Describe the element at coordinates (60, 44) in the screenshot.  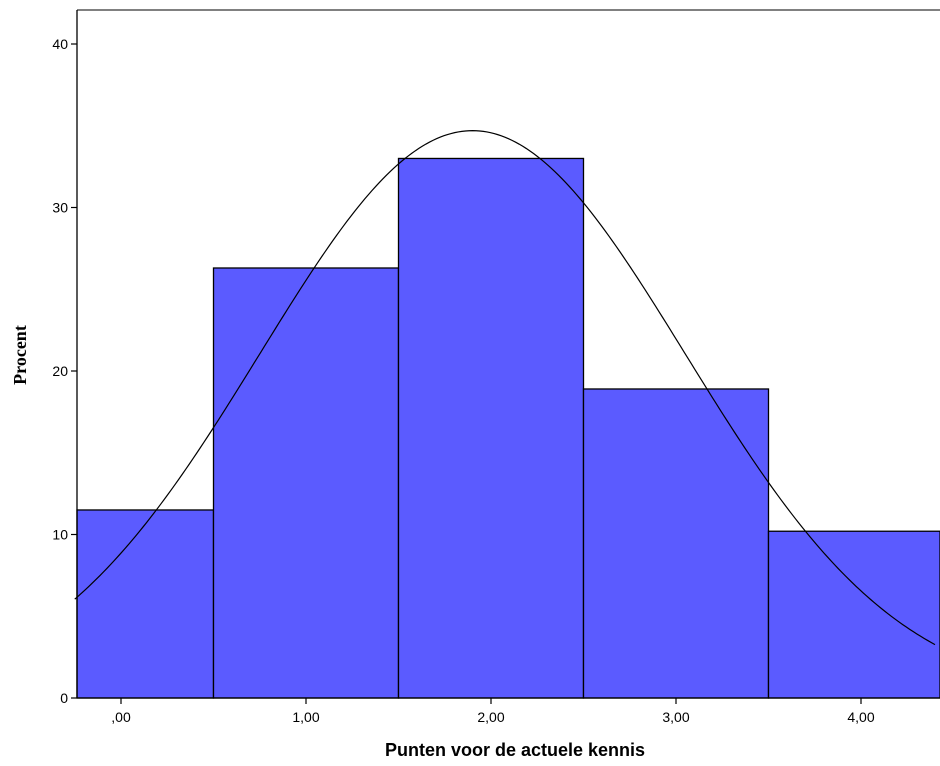
I see `y-tick-label: 40` at that location.